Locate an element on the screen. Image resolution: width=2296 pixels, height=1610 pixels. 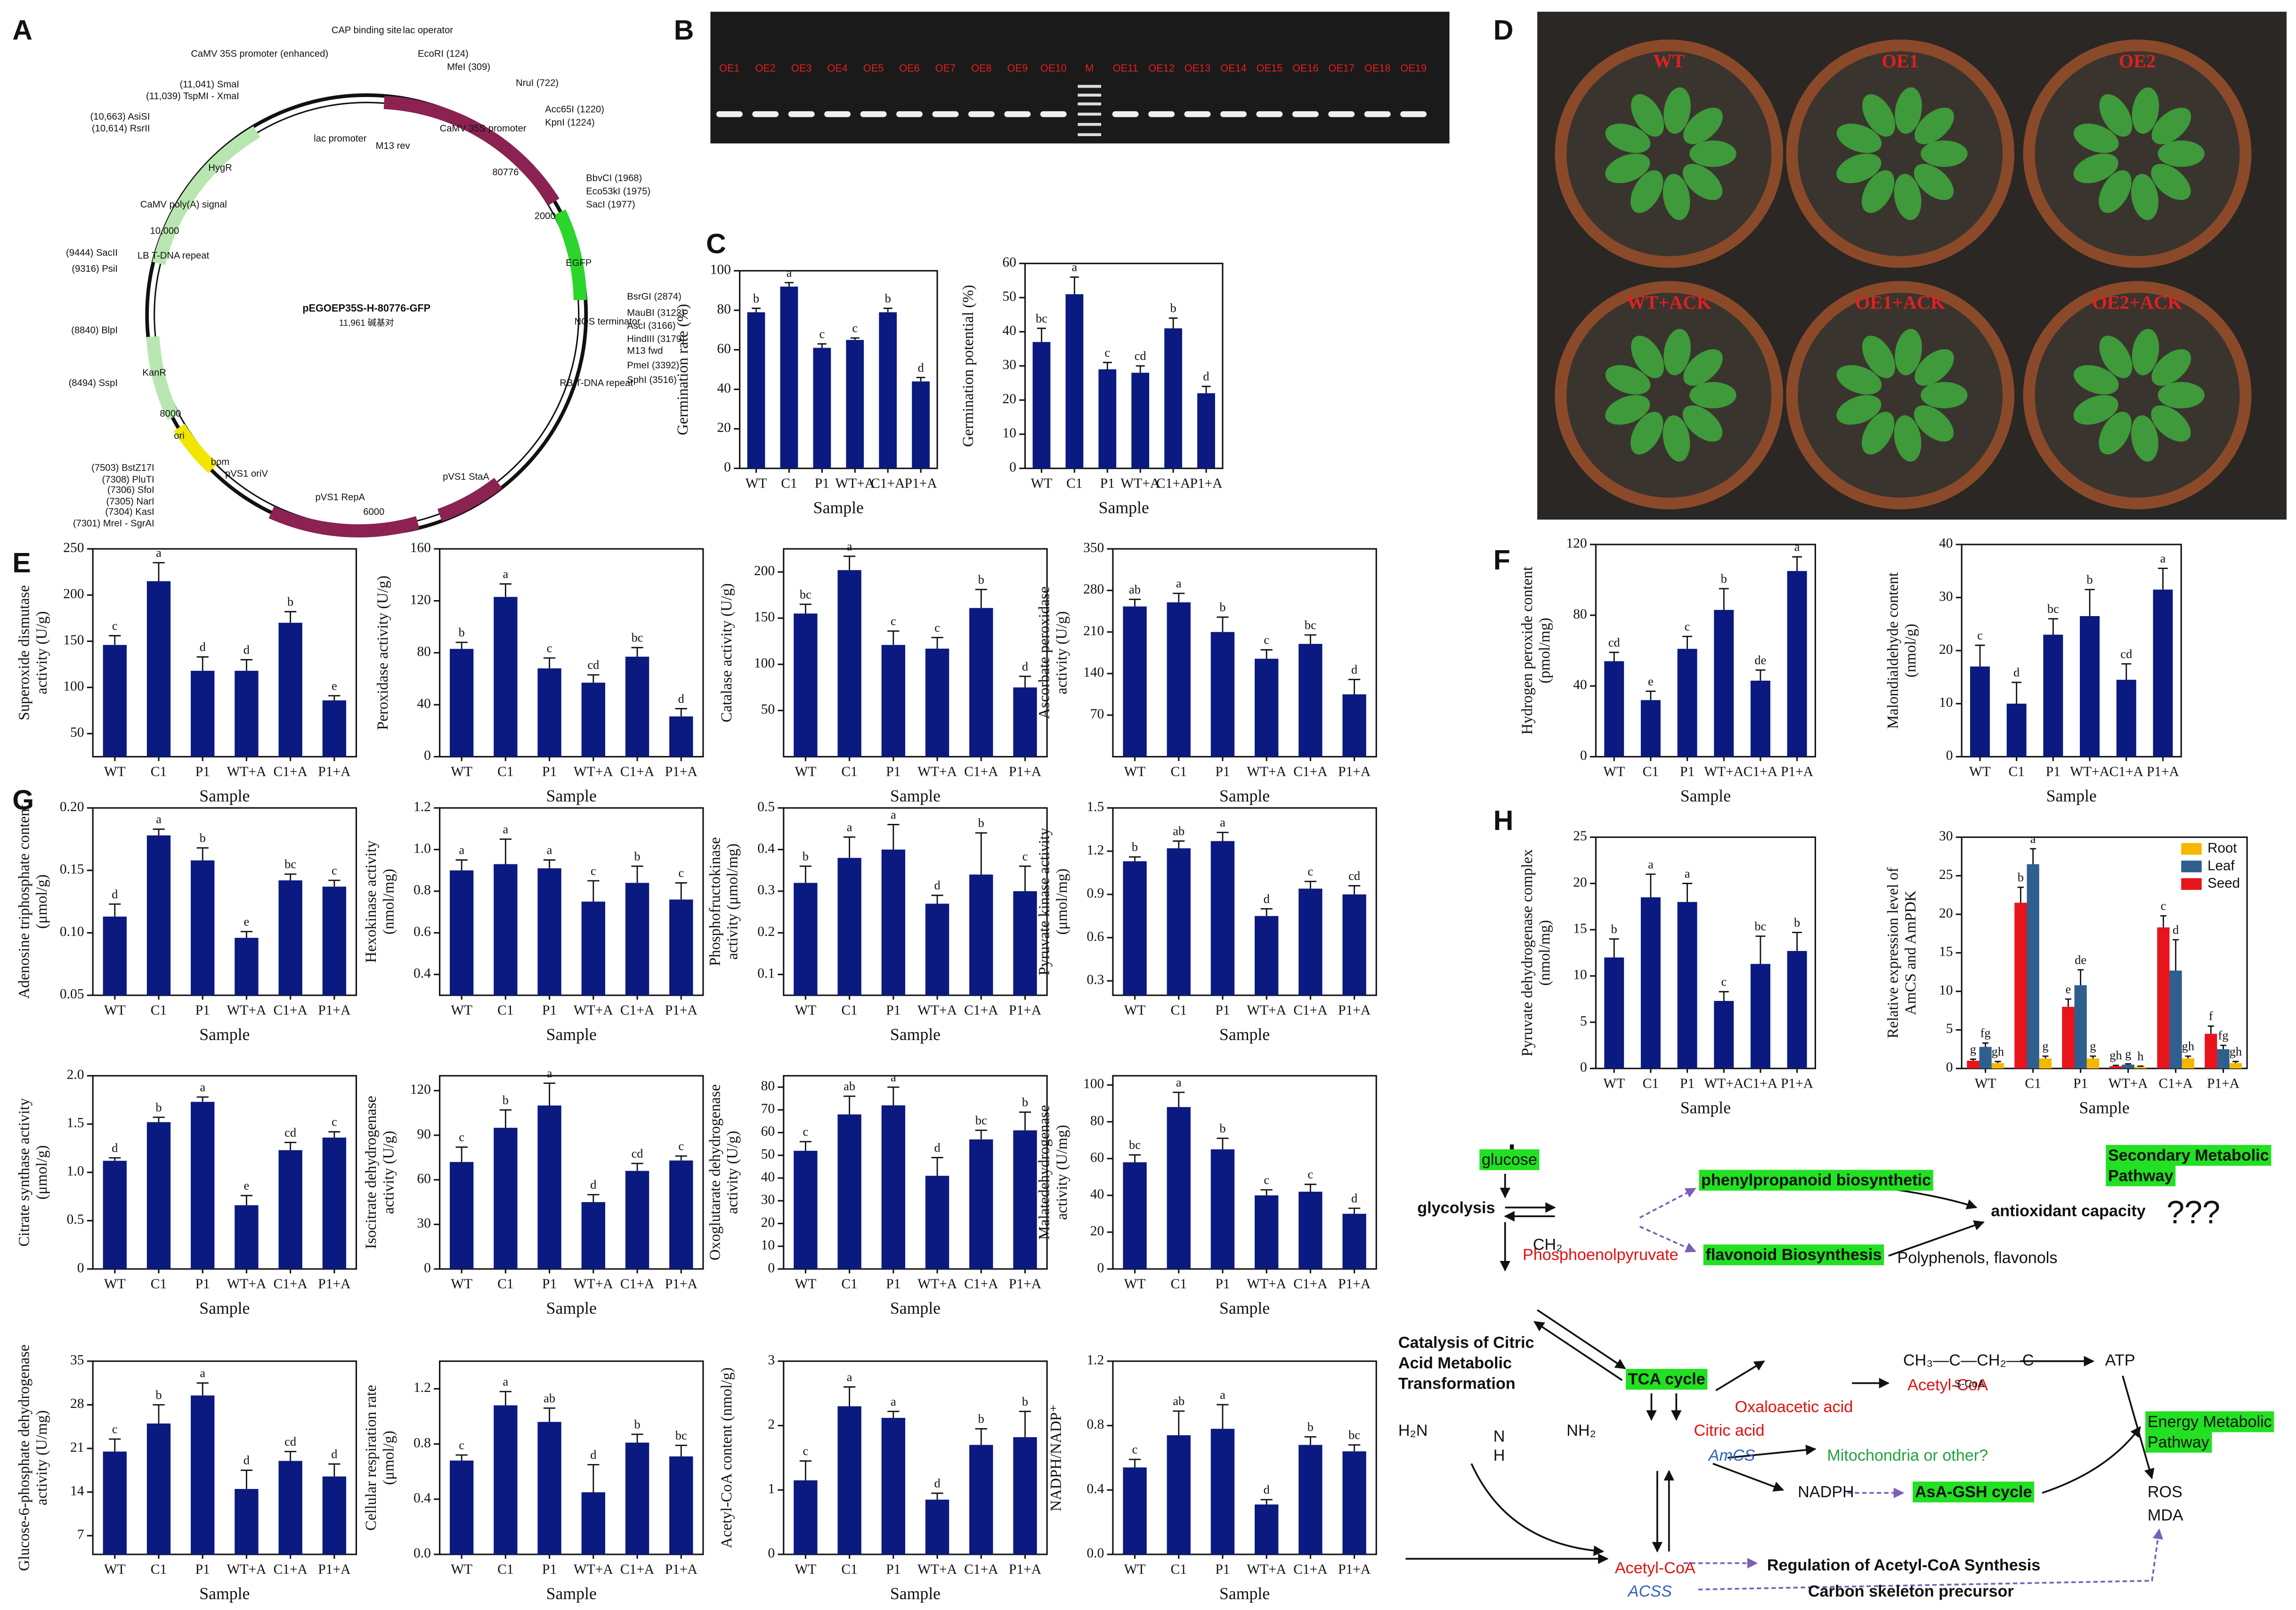
y-tick-label: 10 is located at coordinates (1946, 702).